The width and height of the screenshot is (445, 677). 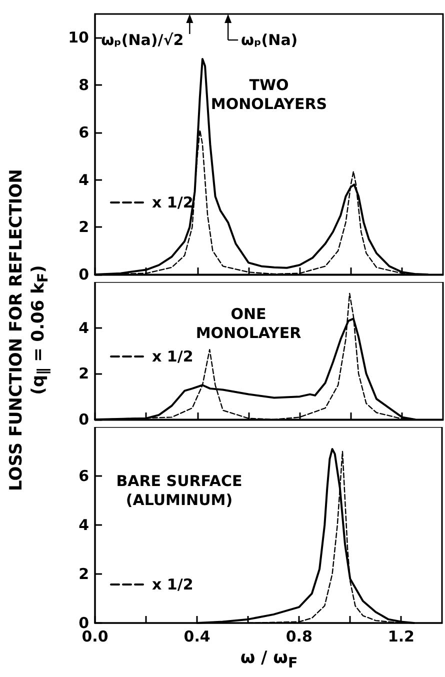 What do you see at coordinates (249, 323) in the screenshot?
I see `annotation: ONE MONOLAYER` at bounding box center [249, 323].